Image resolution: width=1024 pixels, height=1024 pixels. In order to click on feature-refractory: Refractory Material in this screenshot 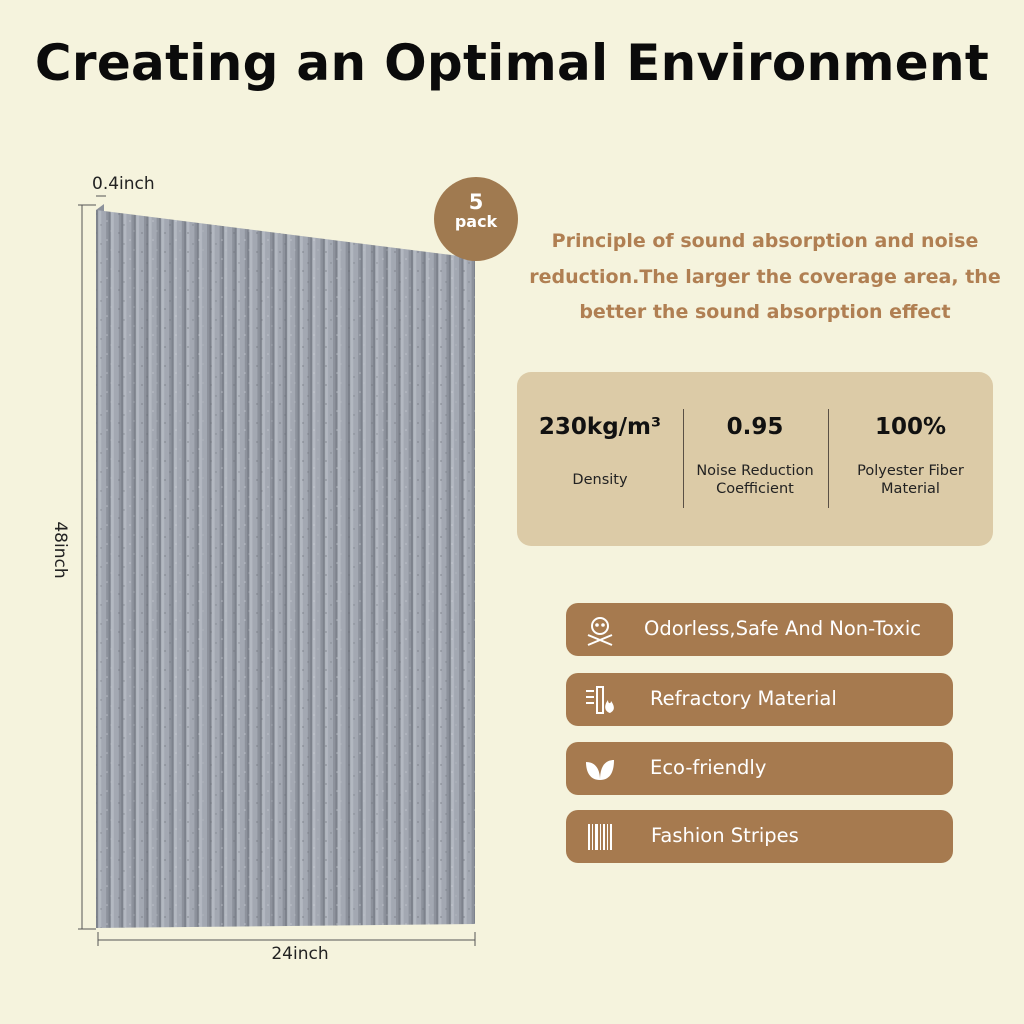, I will do `click(759, 699)`.